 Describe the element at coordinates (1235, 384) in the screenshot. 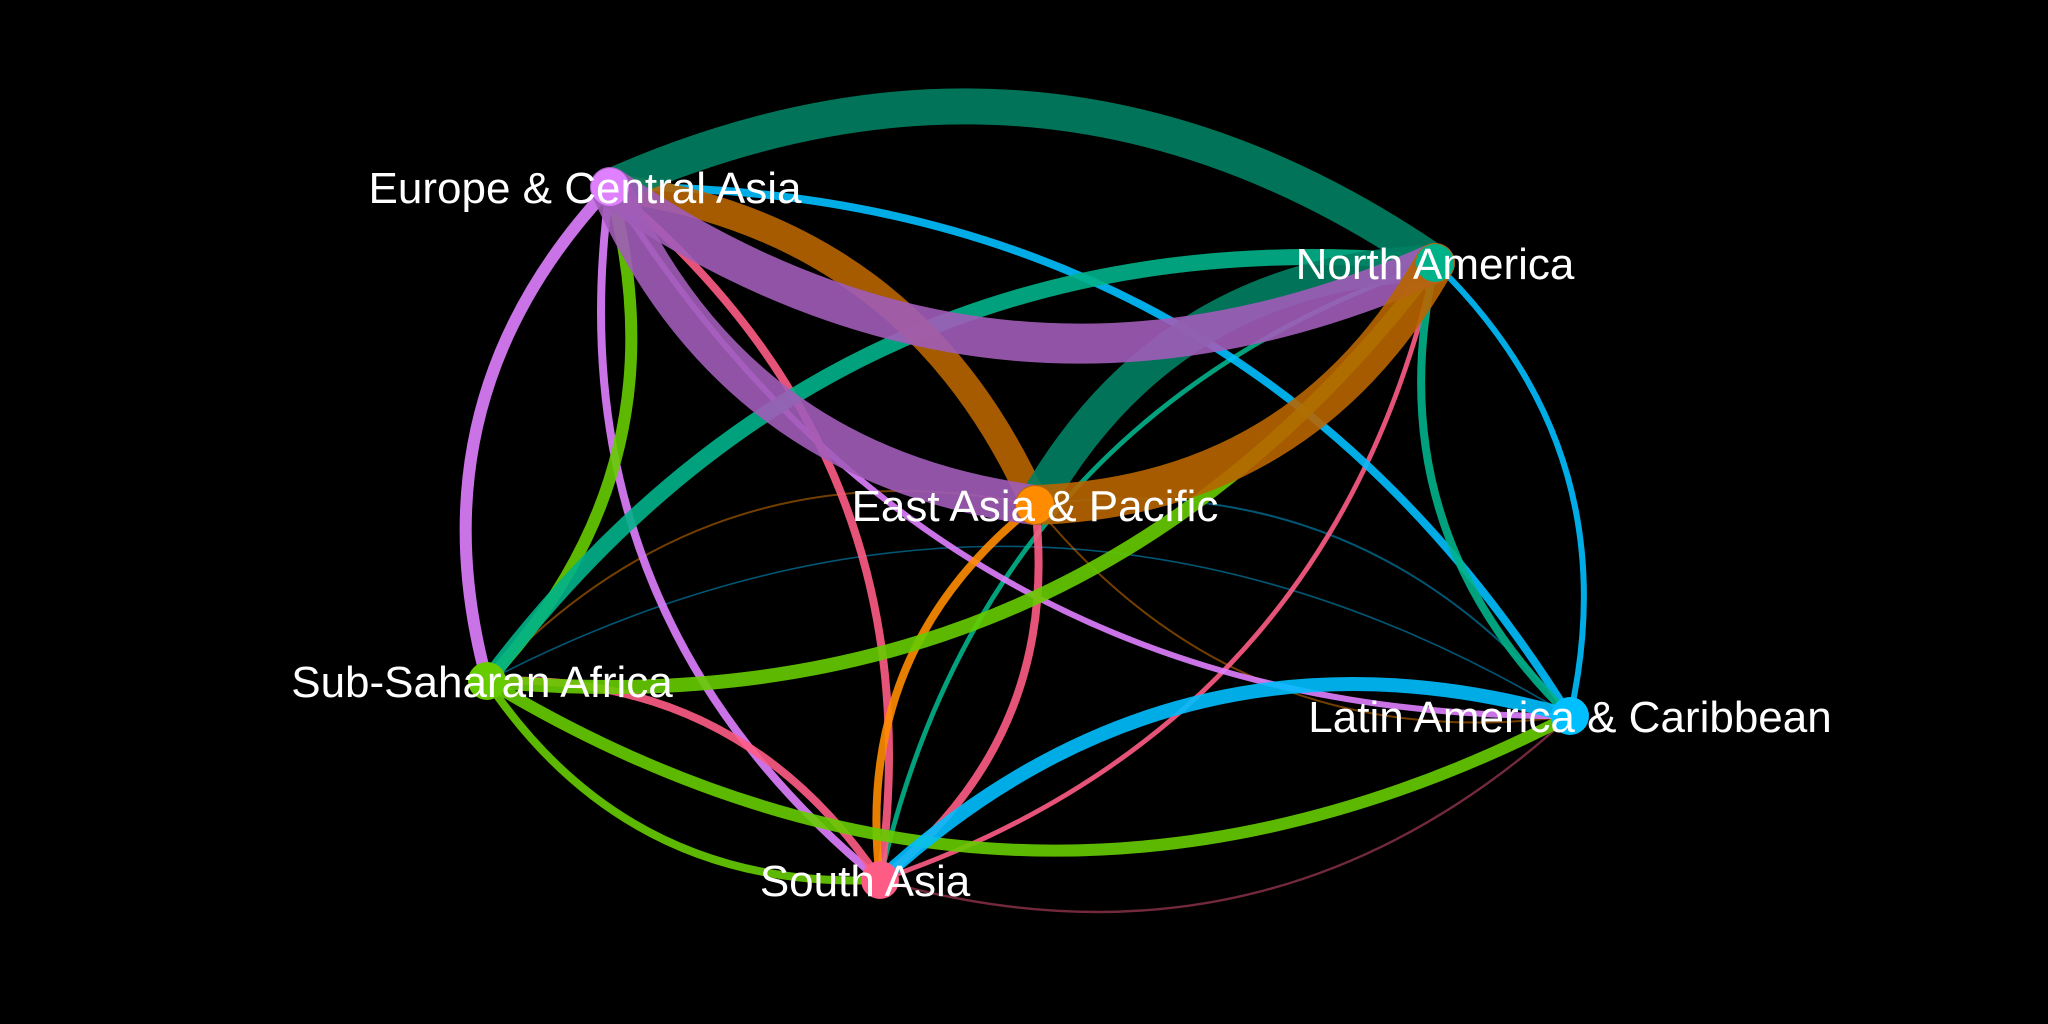

I see `flow-link-eap-to-na` at that location.